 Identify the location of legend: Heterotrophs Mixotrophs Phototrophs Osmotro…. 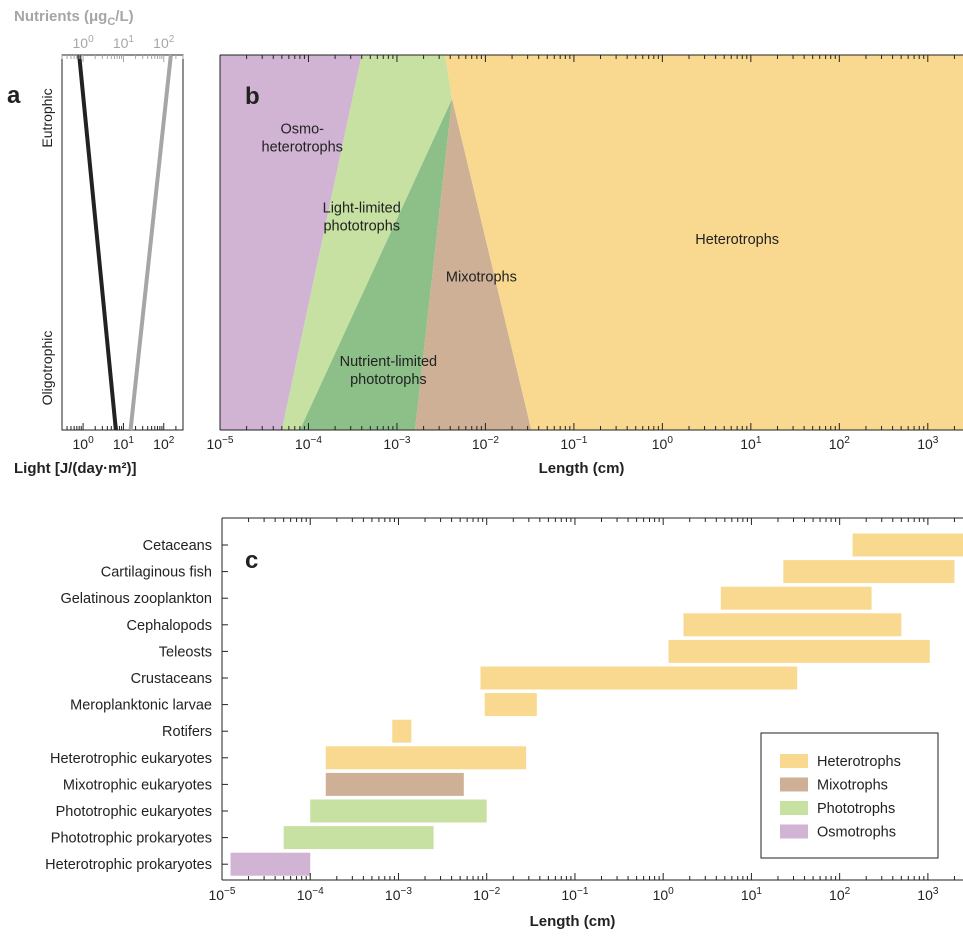
(849, 795).